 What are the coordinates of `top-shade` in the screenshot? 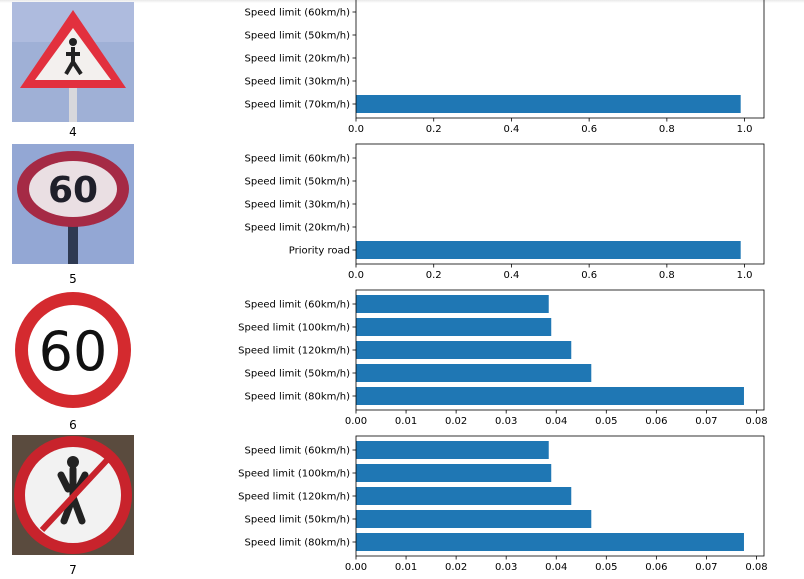 It's located at (402, 1).